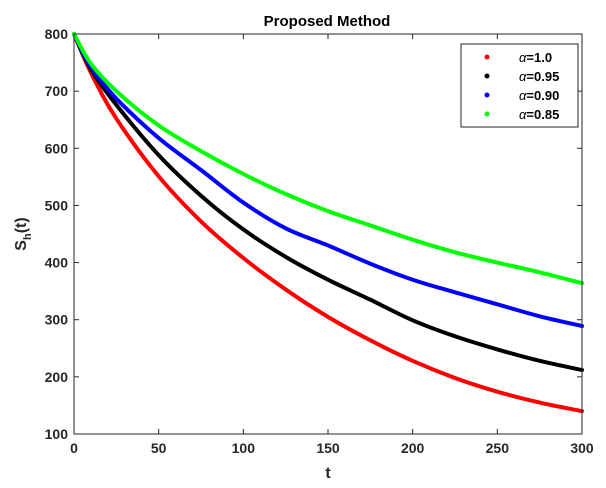 This screenshot has width=606, height=488. What do you see at coordinates (539, 57) in the screenshot?
I see `legend-value: =1.0` at bounding box center [539, 57].